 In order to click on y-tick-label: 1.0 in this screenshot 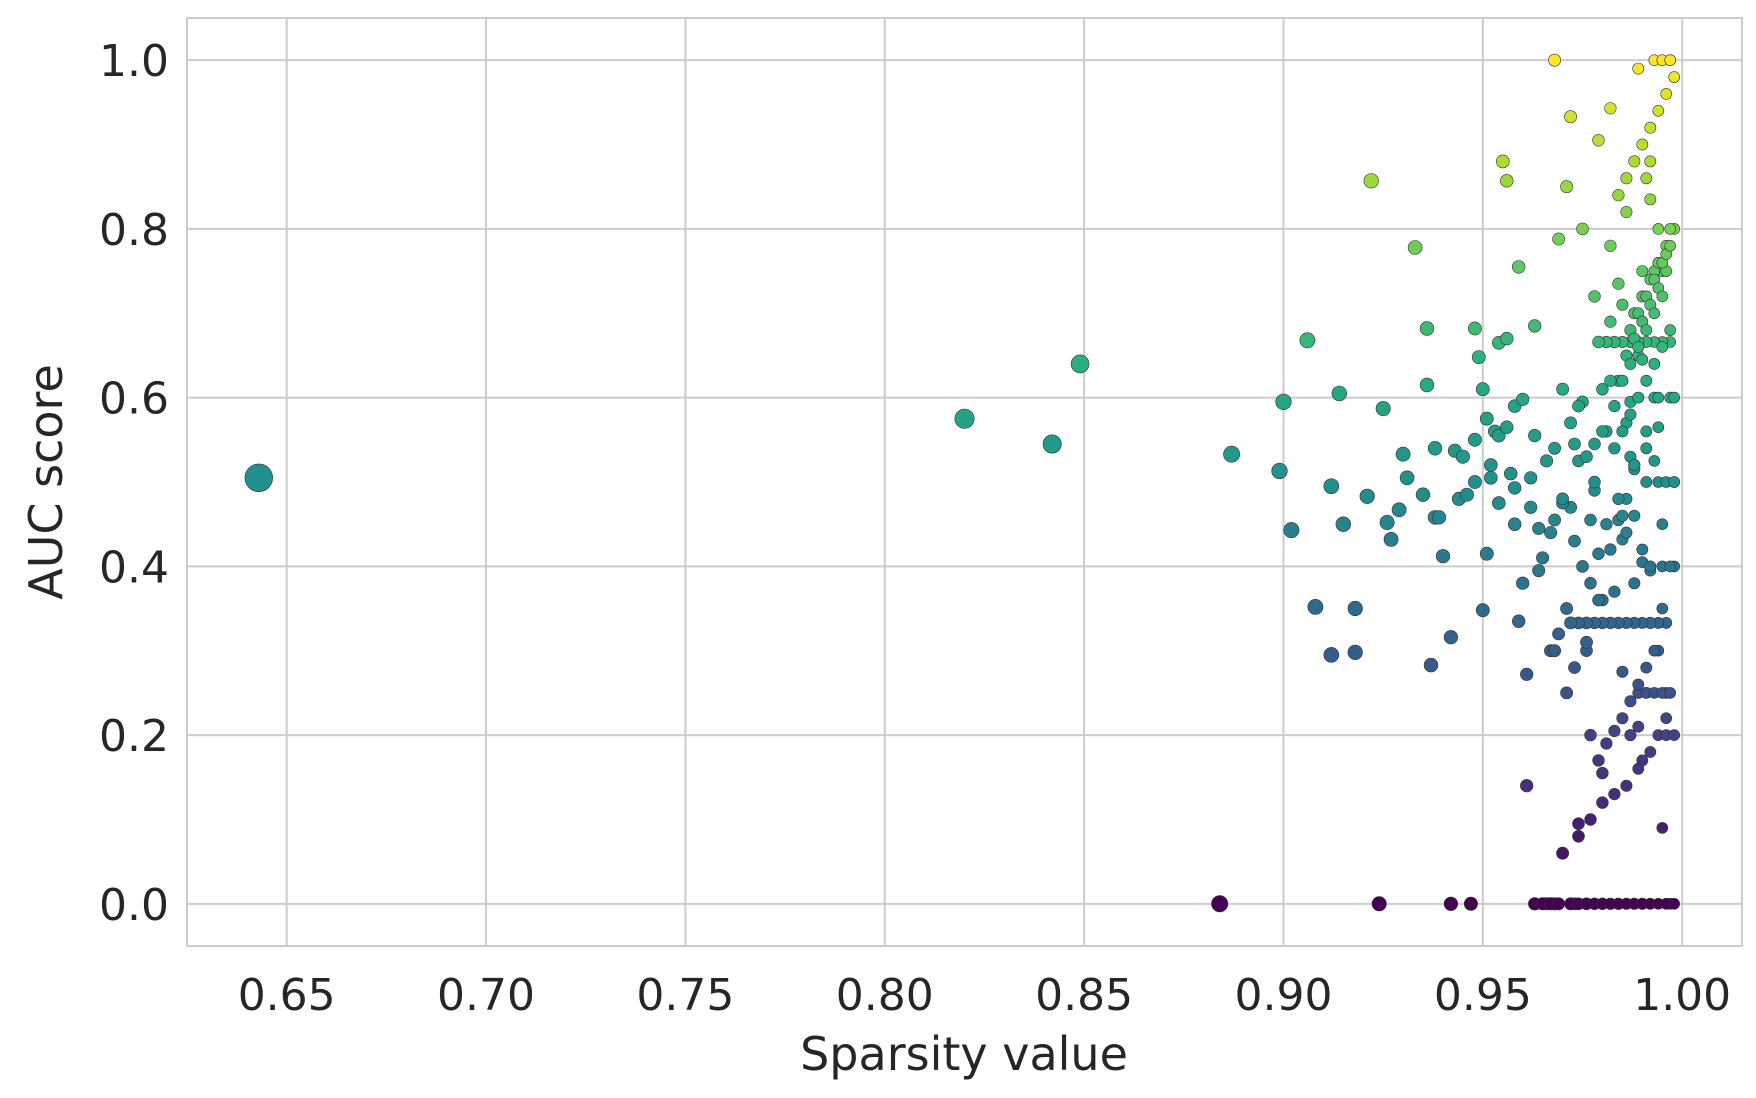, I will do `click(134, 61)`.